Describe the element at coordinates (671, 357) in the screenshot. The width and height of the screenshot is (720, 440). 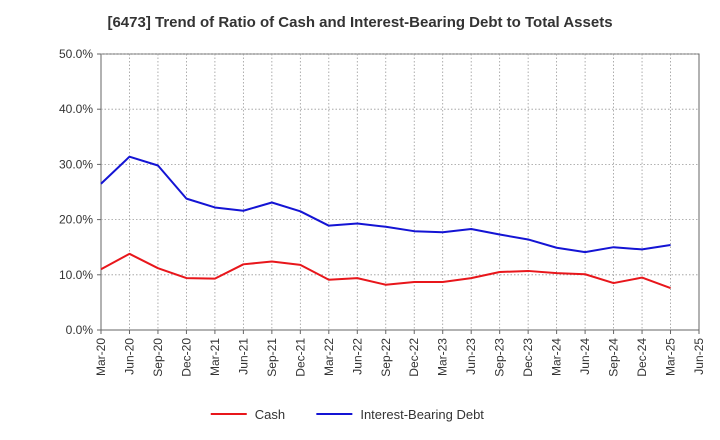
I see `x-tick-label: Mar-25` at that location.